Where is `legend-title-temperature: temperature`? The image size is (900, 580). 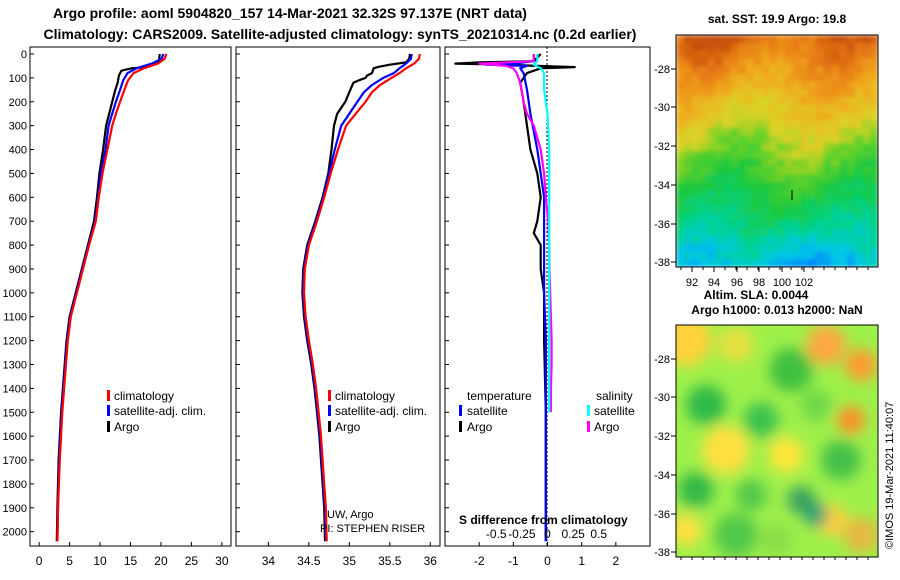 legend-title-temperature: temperature is located at coordinates (499, 396).